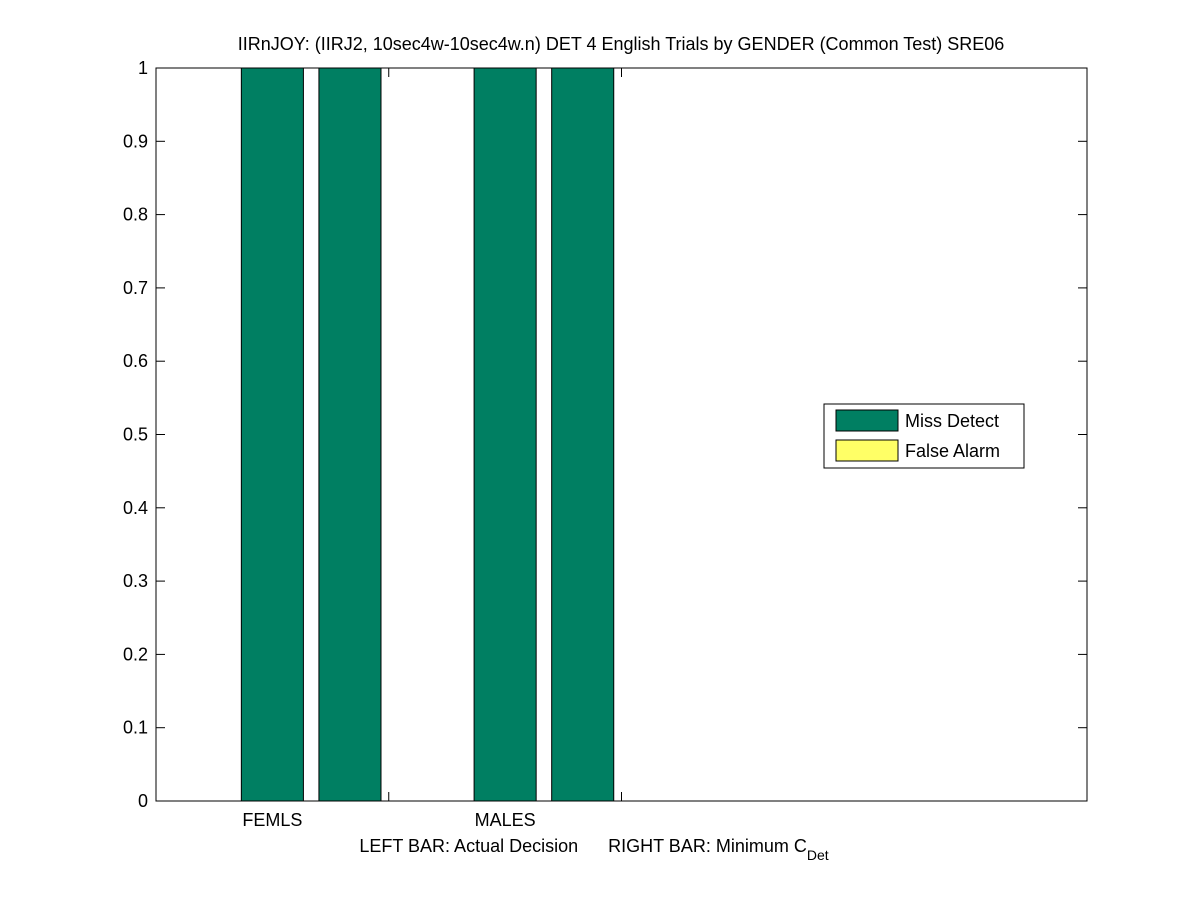  I want to click on y-tick-label: 0.6, so click(135, 361).